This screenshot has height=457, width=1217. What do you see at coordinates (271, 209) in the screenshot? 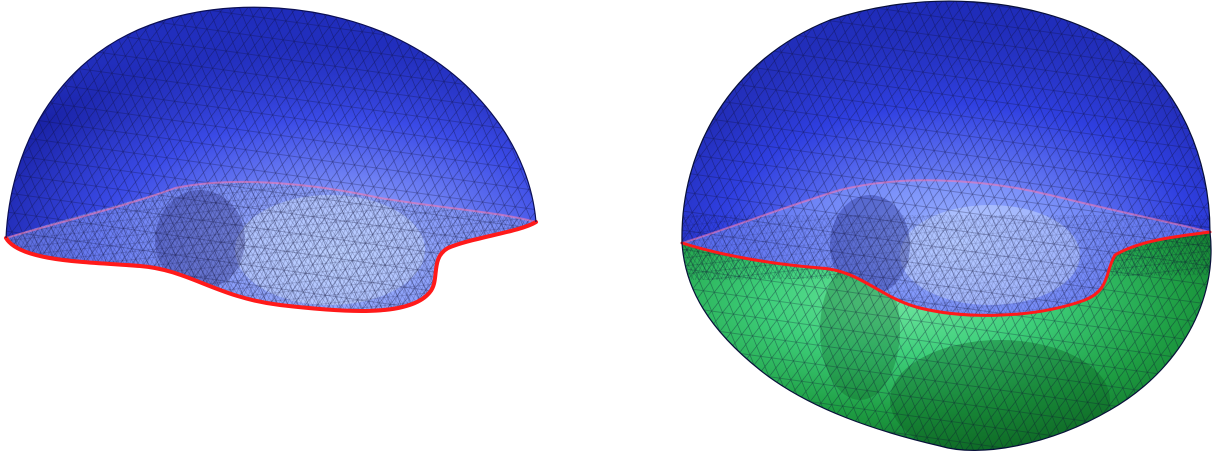
I see `left-back-rim-curve` at bounding box center [271, 209].